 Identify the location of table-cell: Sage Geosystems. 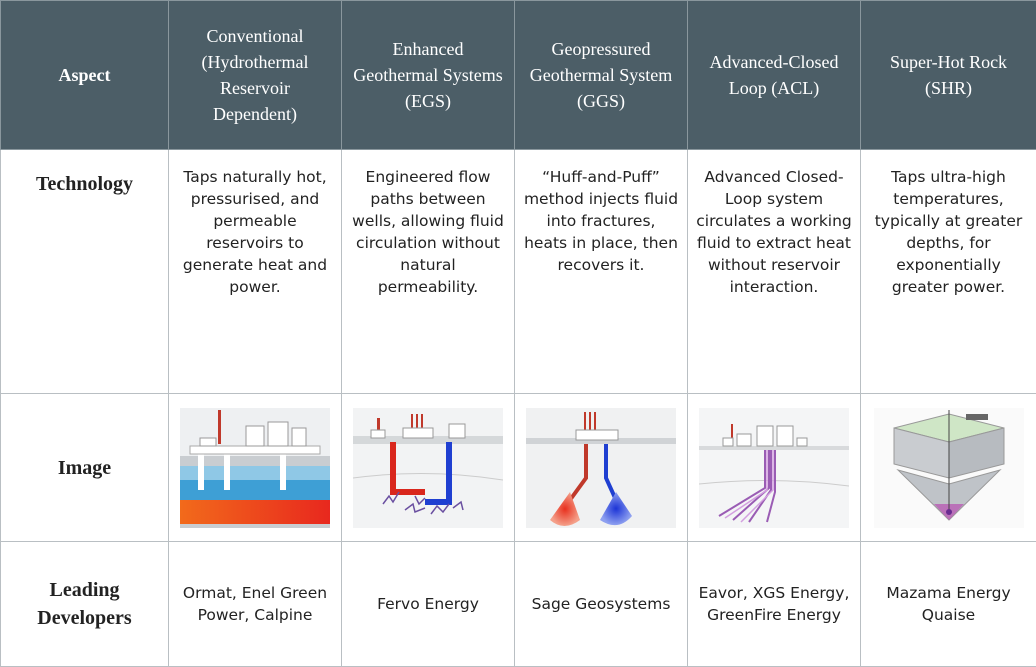
(601, 604).